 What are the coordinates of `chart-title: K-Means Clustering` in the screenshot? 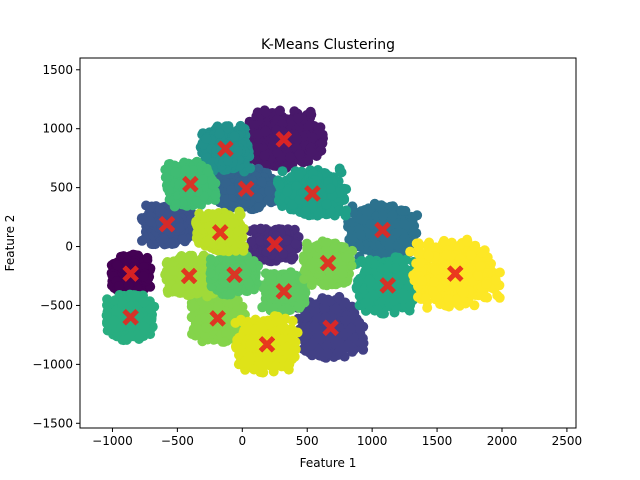 It's located at (328, 45).